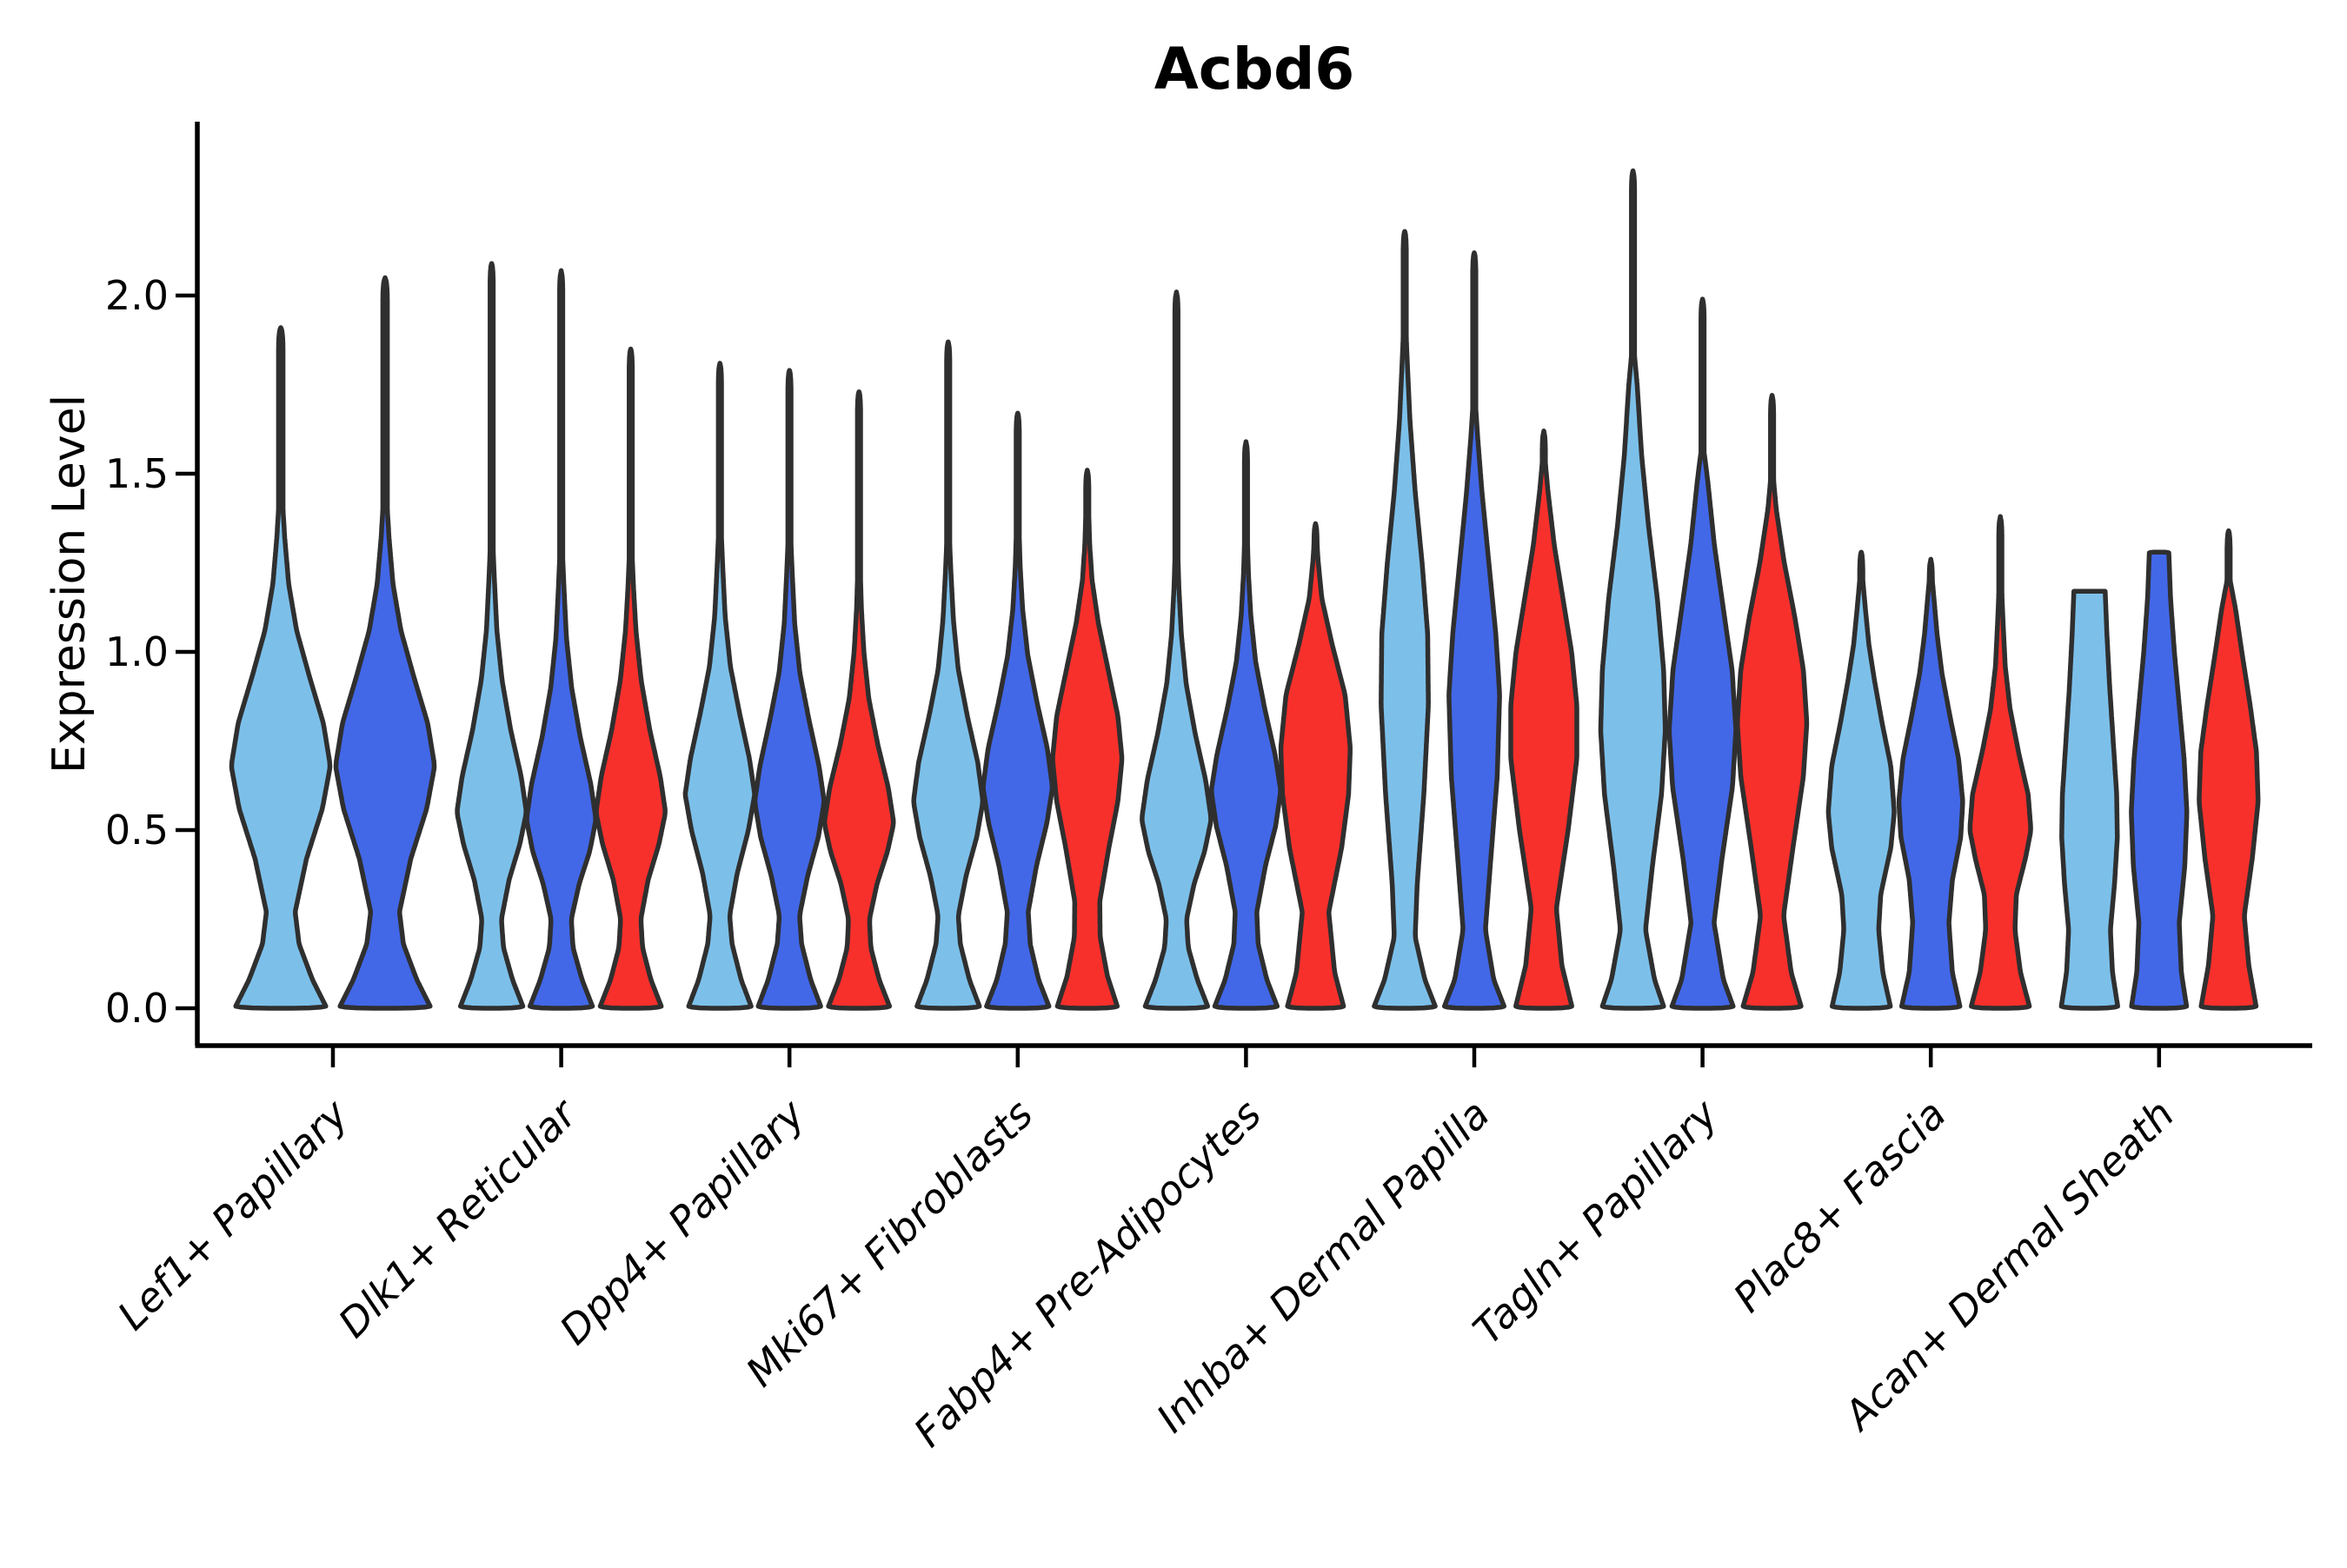 Image resolution: width=2347 pixels, height=1568 pixels. I want to click on x-tick-label: Tagln+ Papillary, so click(1595, 1221).